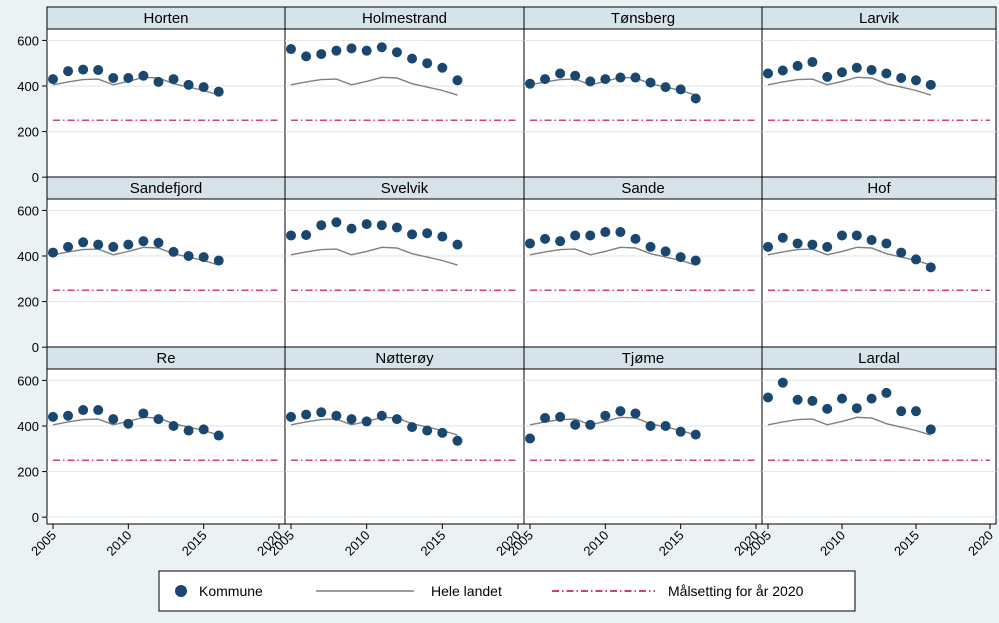  What do you see at coordinates (643, 265) in the screenshot?
I see `panel-7: Sande` at bounding box center [643, 265].